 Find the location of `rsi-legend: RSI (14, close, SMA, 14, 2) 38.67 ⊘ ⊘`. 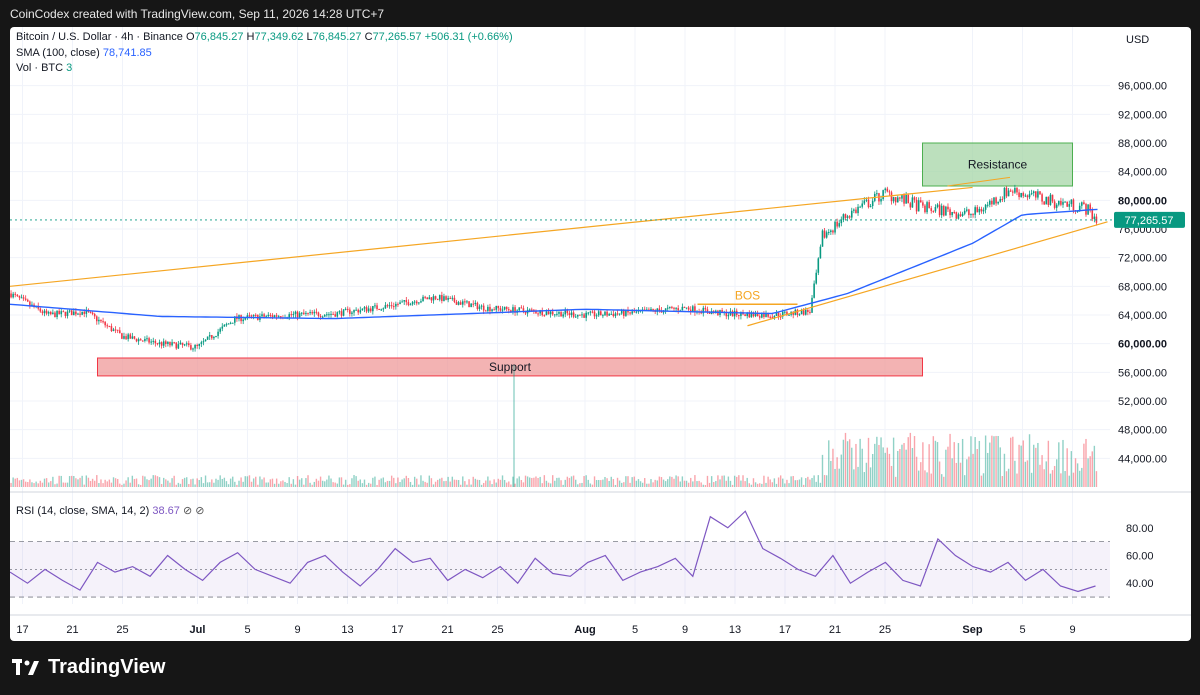

rsi-legend: RSI (14, close, SMA, 14, 2) 38.67 ⊘ ⊘ is located at coordinates (110, 511).